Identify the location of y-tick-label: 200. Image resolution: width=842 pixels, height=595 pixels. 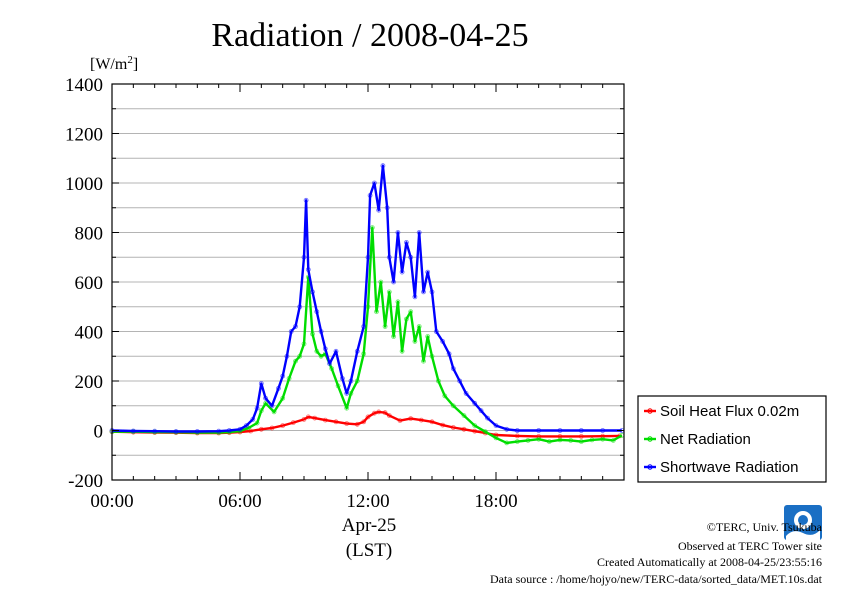
(89, 382).